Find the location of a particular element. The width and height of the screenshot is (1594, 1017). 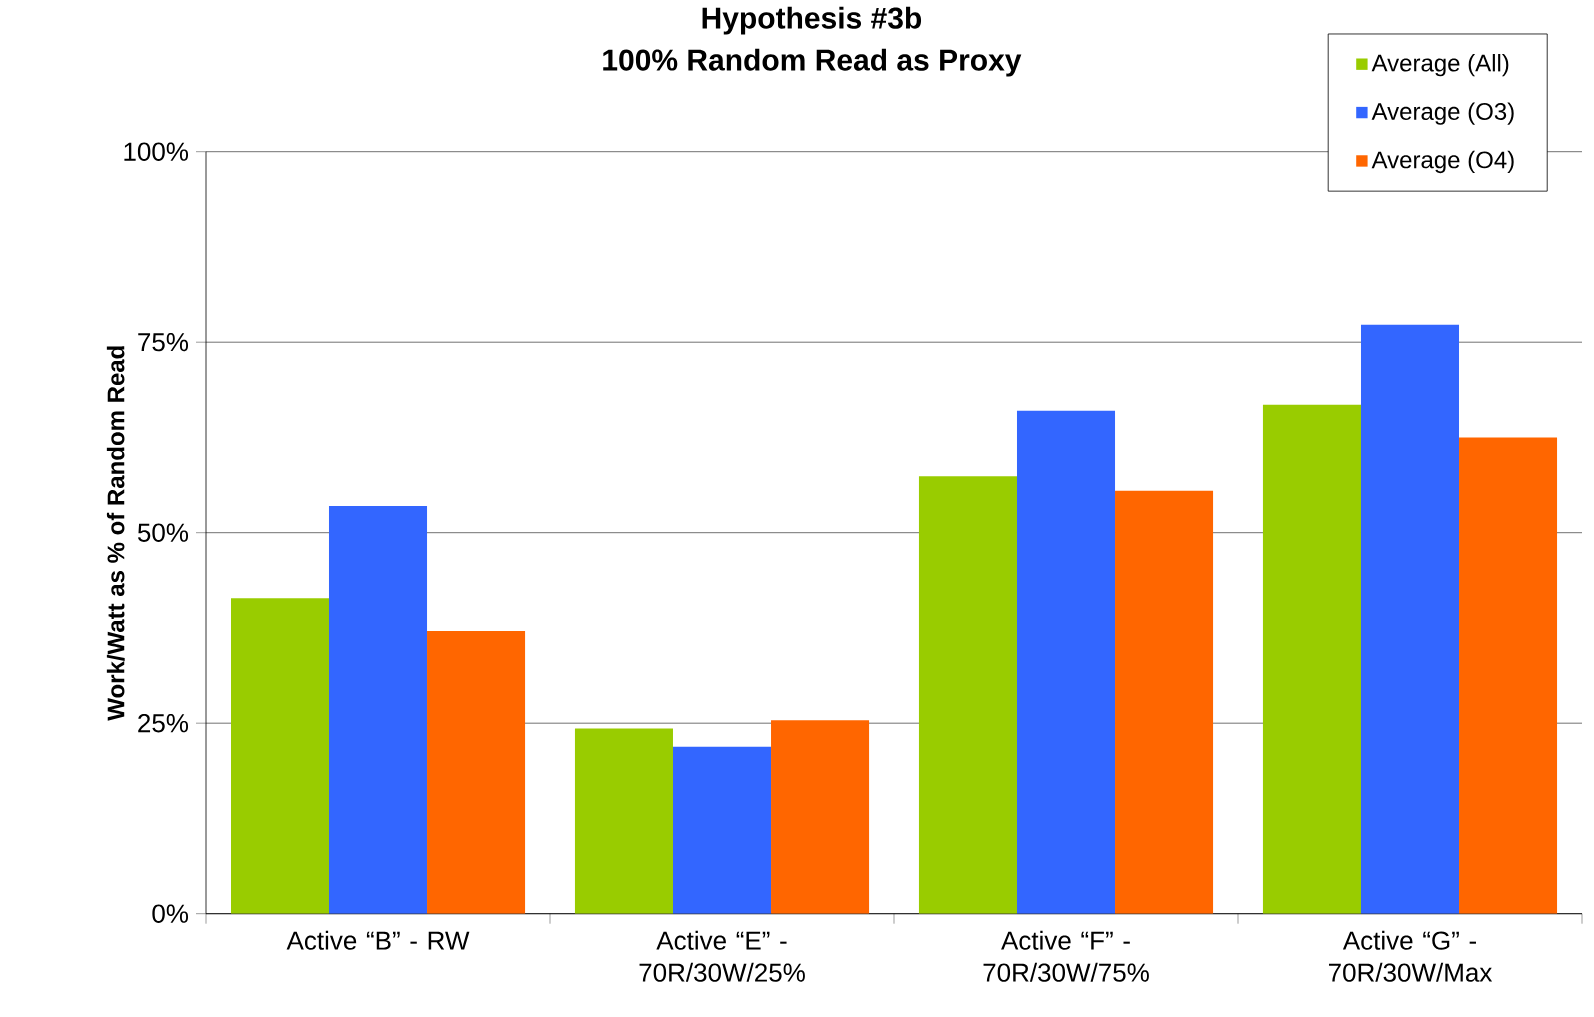

x-tick-label: Active “F” - 70R/30W/75% is located at coordinates (1066, 956).